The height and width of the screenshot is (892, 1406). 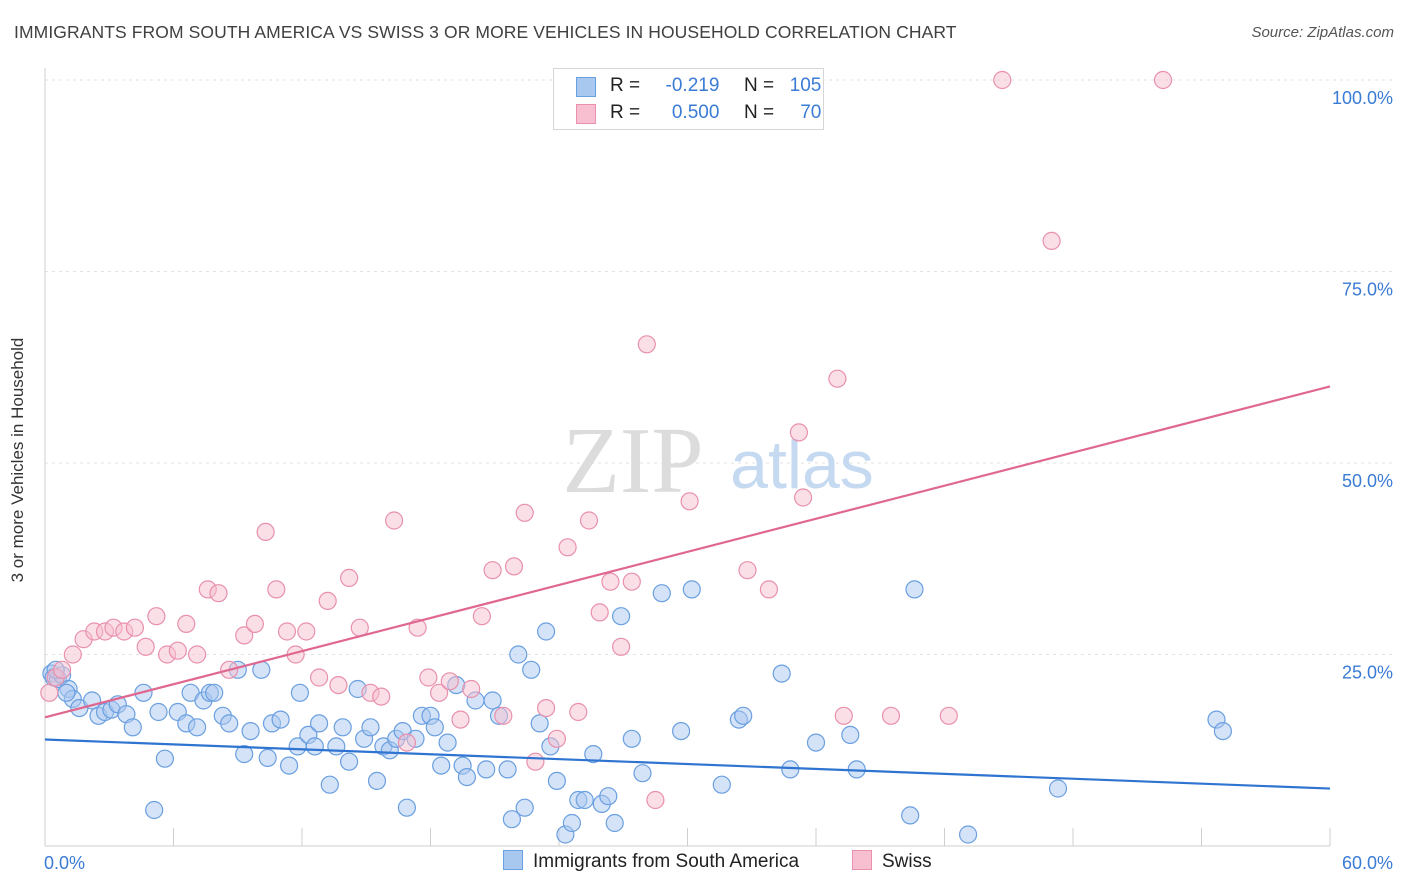 I want to click on correlation-legend: R = -0.219 N = 105 R = 0.500 N = 70, so click(x=688, y=99).